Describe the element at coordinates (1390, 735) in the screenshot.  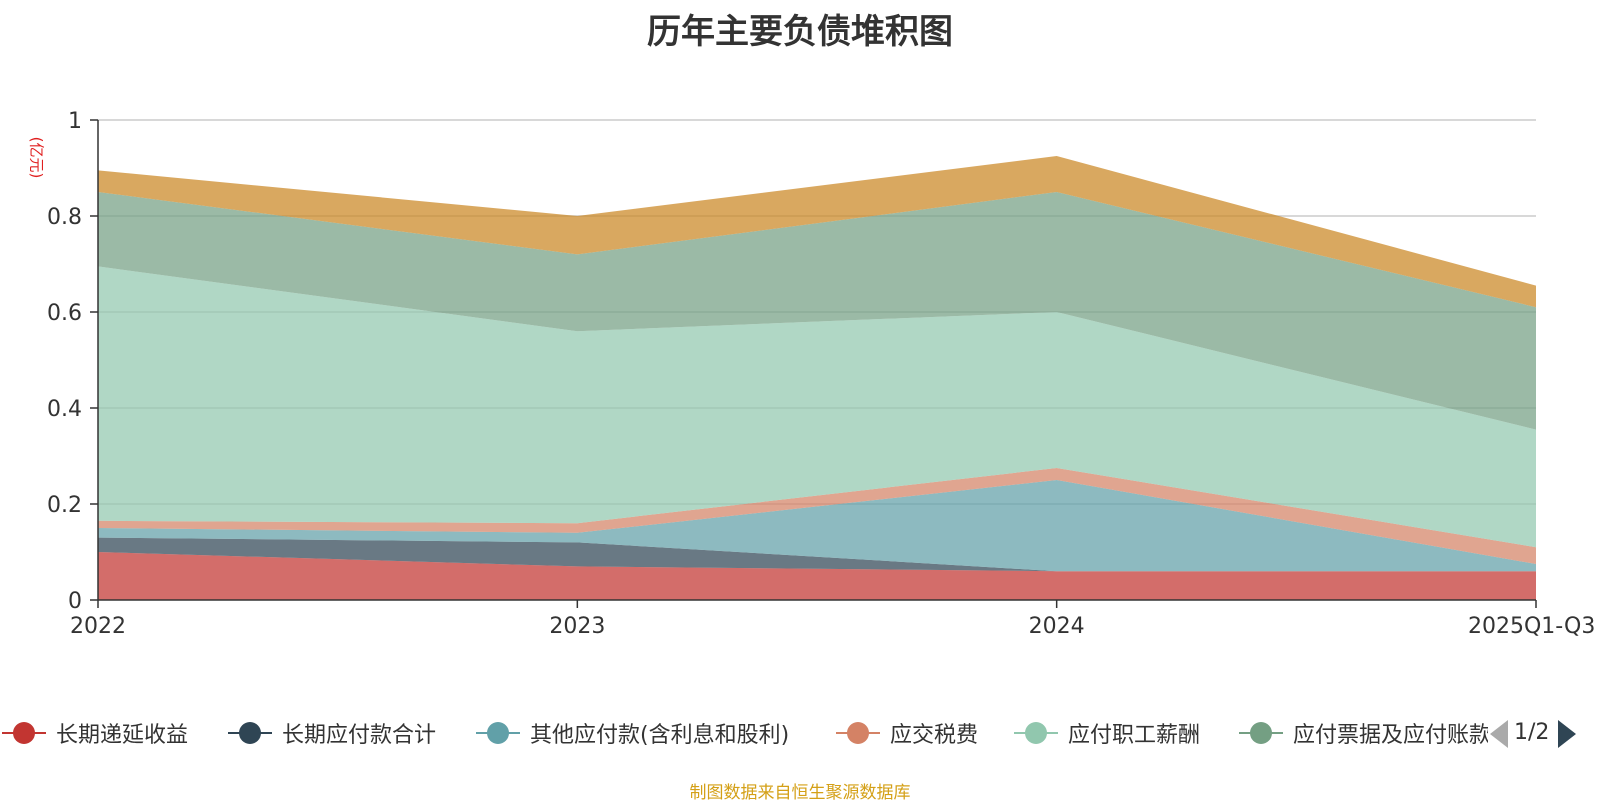
I see `legend-label: 应付票据及应付账款` at that location.